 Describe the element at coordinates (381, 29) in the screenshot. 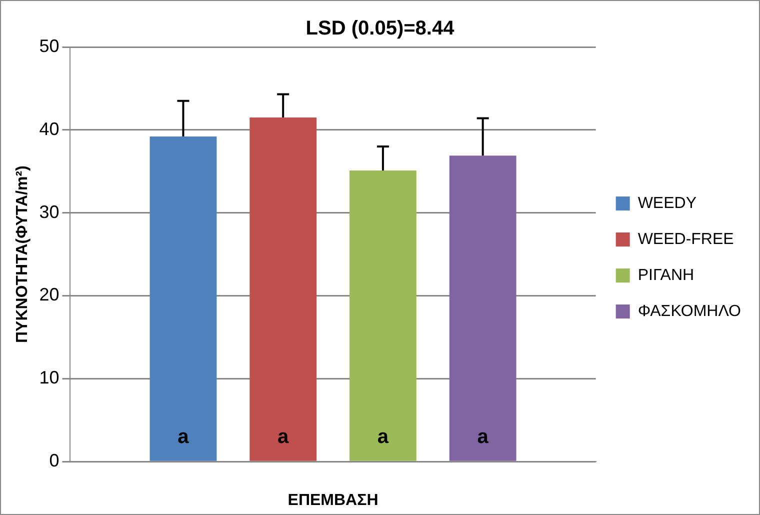

I see `chart-title: LSD (0.05)=8.44` at that location.